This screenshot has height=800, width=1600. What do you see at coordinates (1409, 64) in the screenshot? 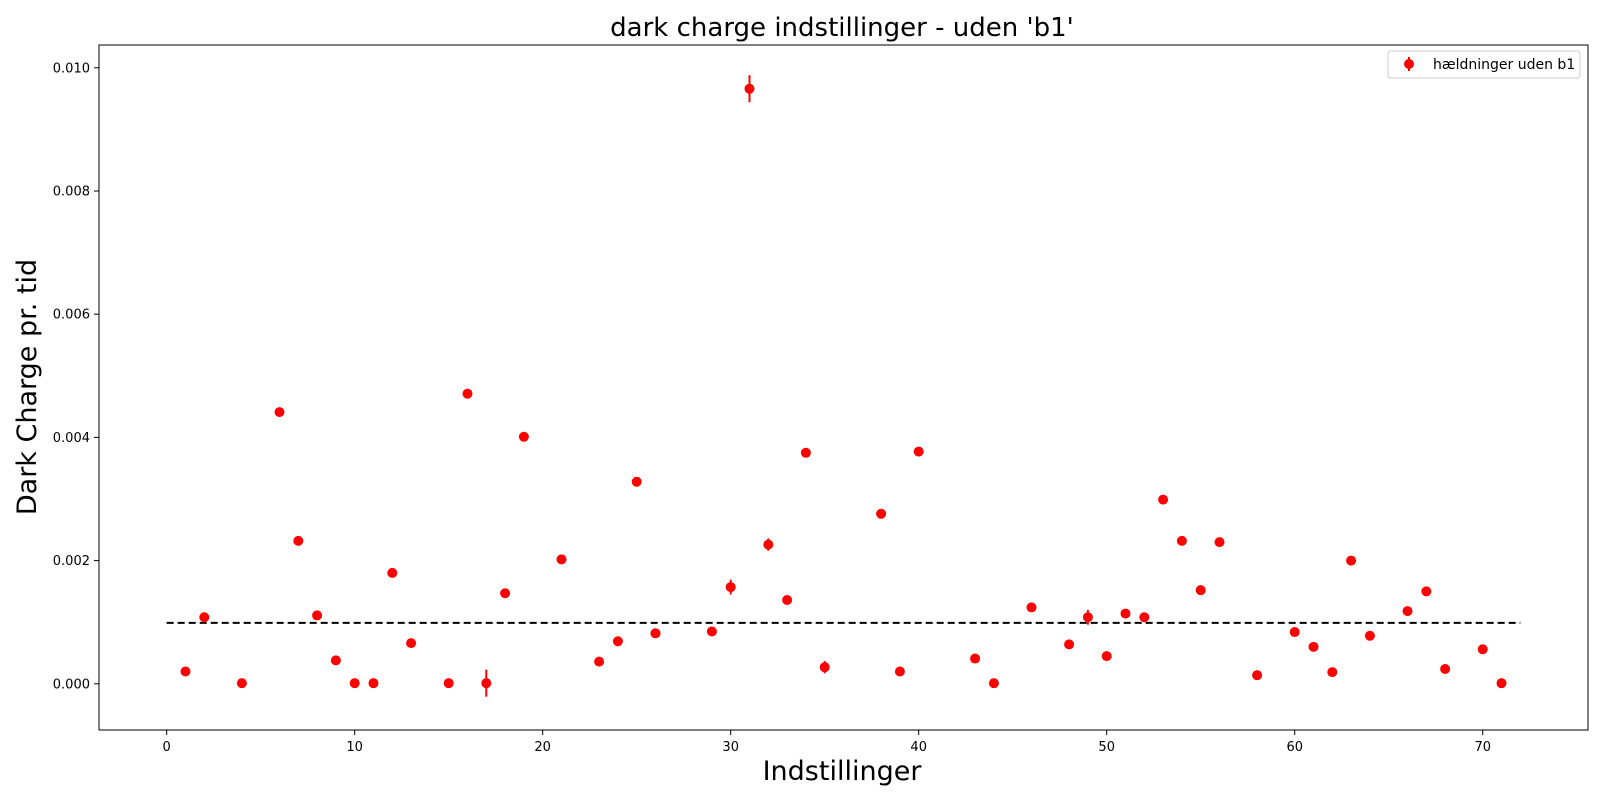
I see `legend-point-marker` at bounding box center [1409, 64].